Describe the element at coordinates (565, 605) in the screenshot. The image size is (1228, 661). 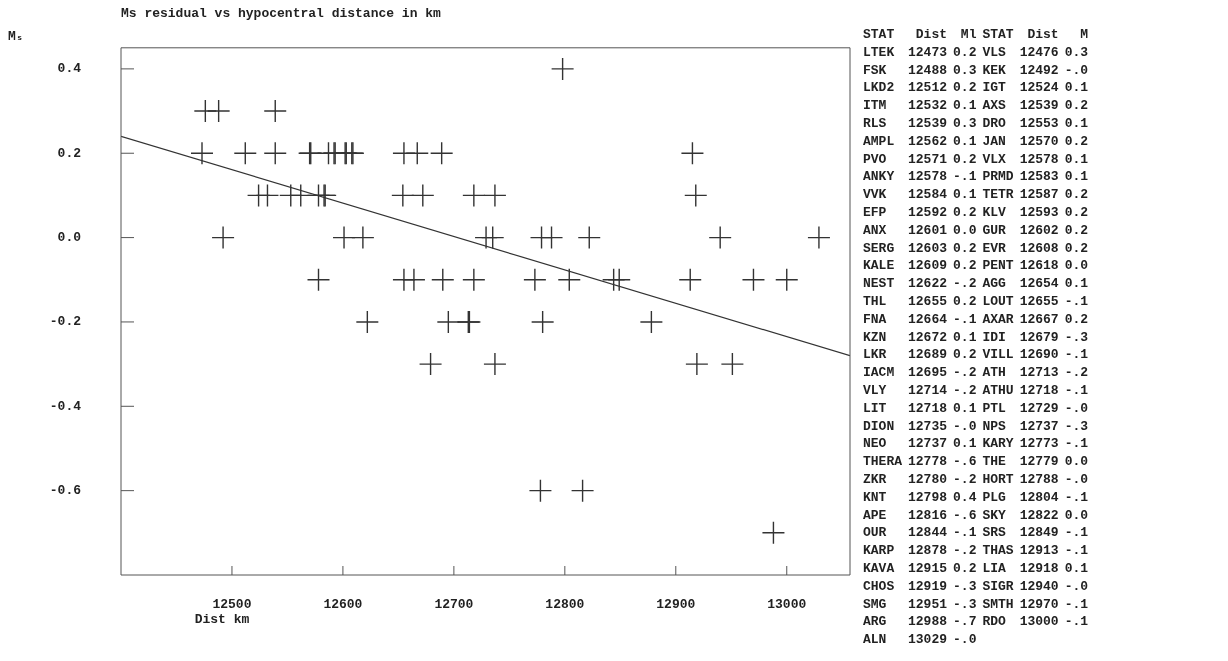
I see `x-tick-label: 12800` at that location.